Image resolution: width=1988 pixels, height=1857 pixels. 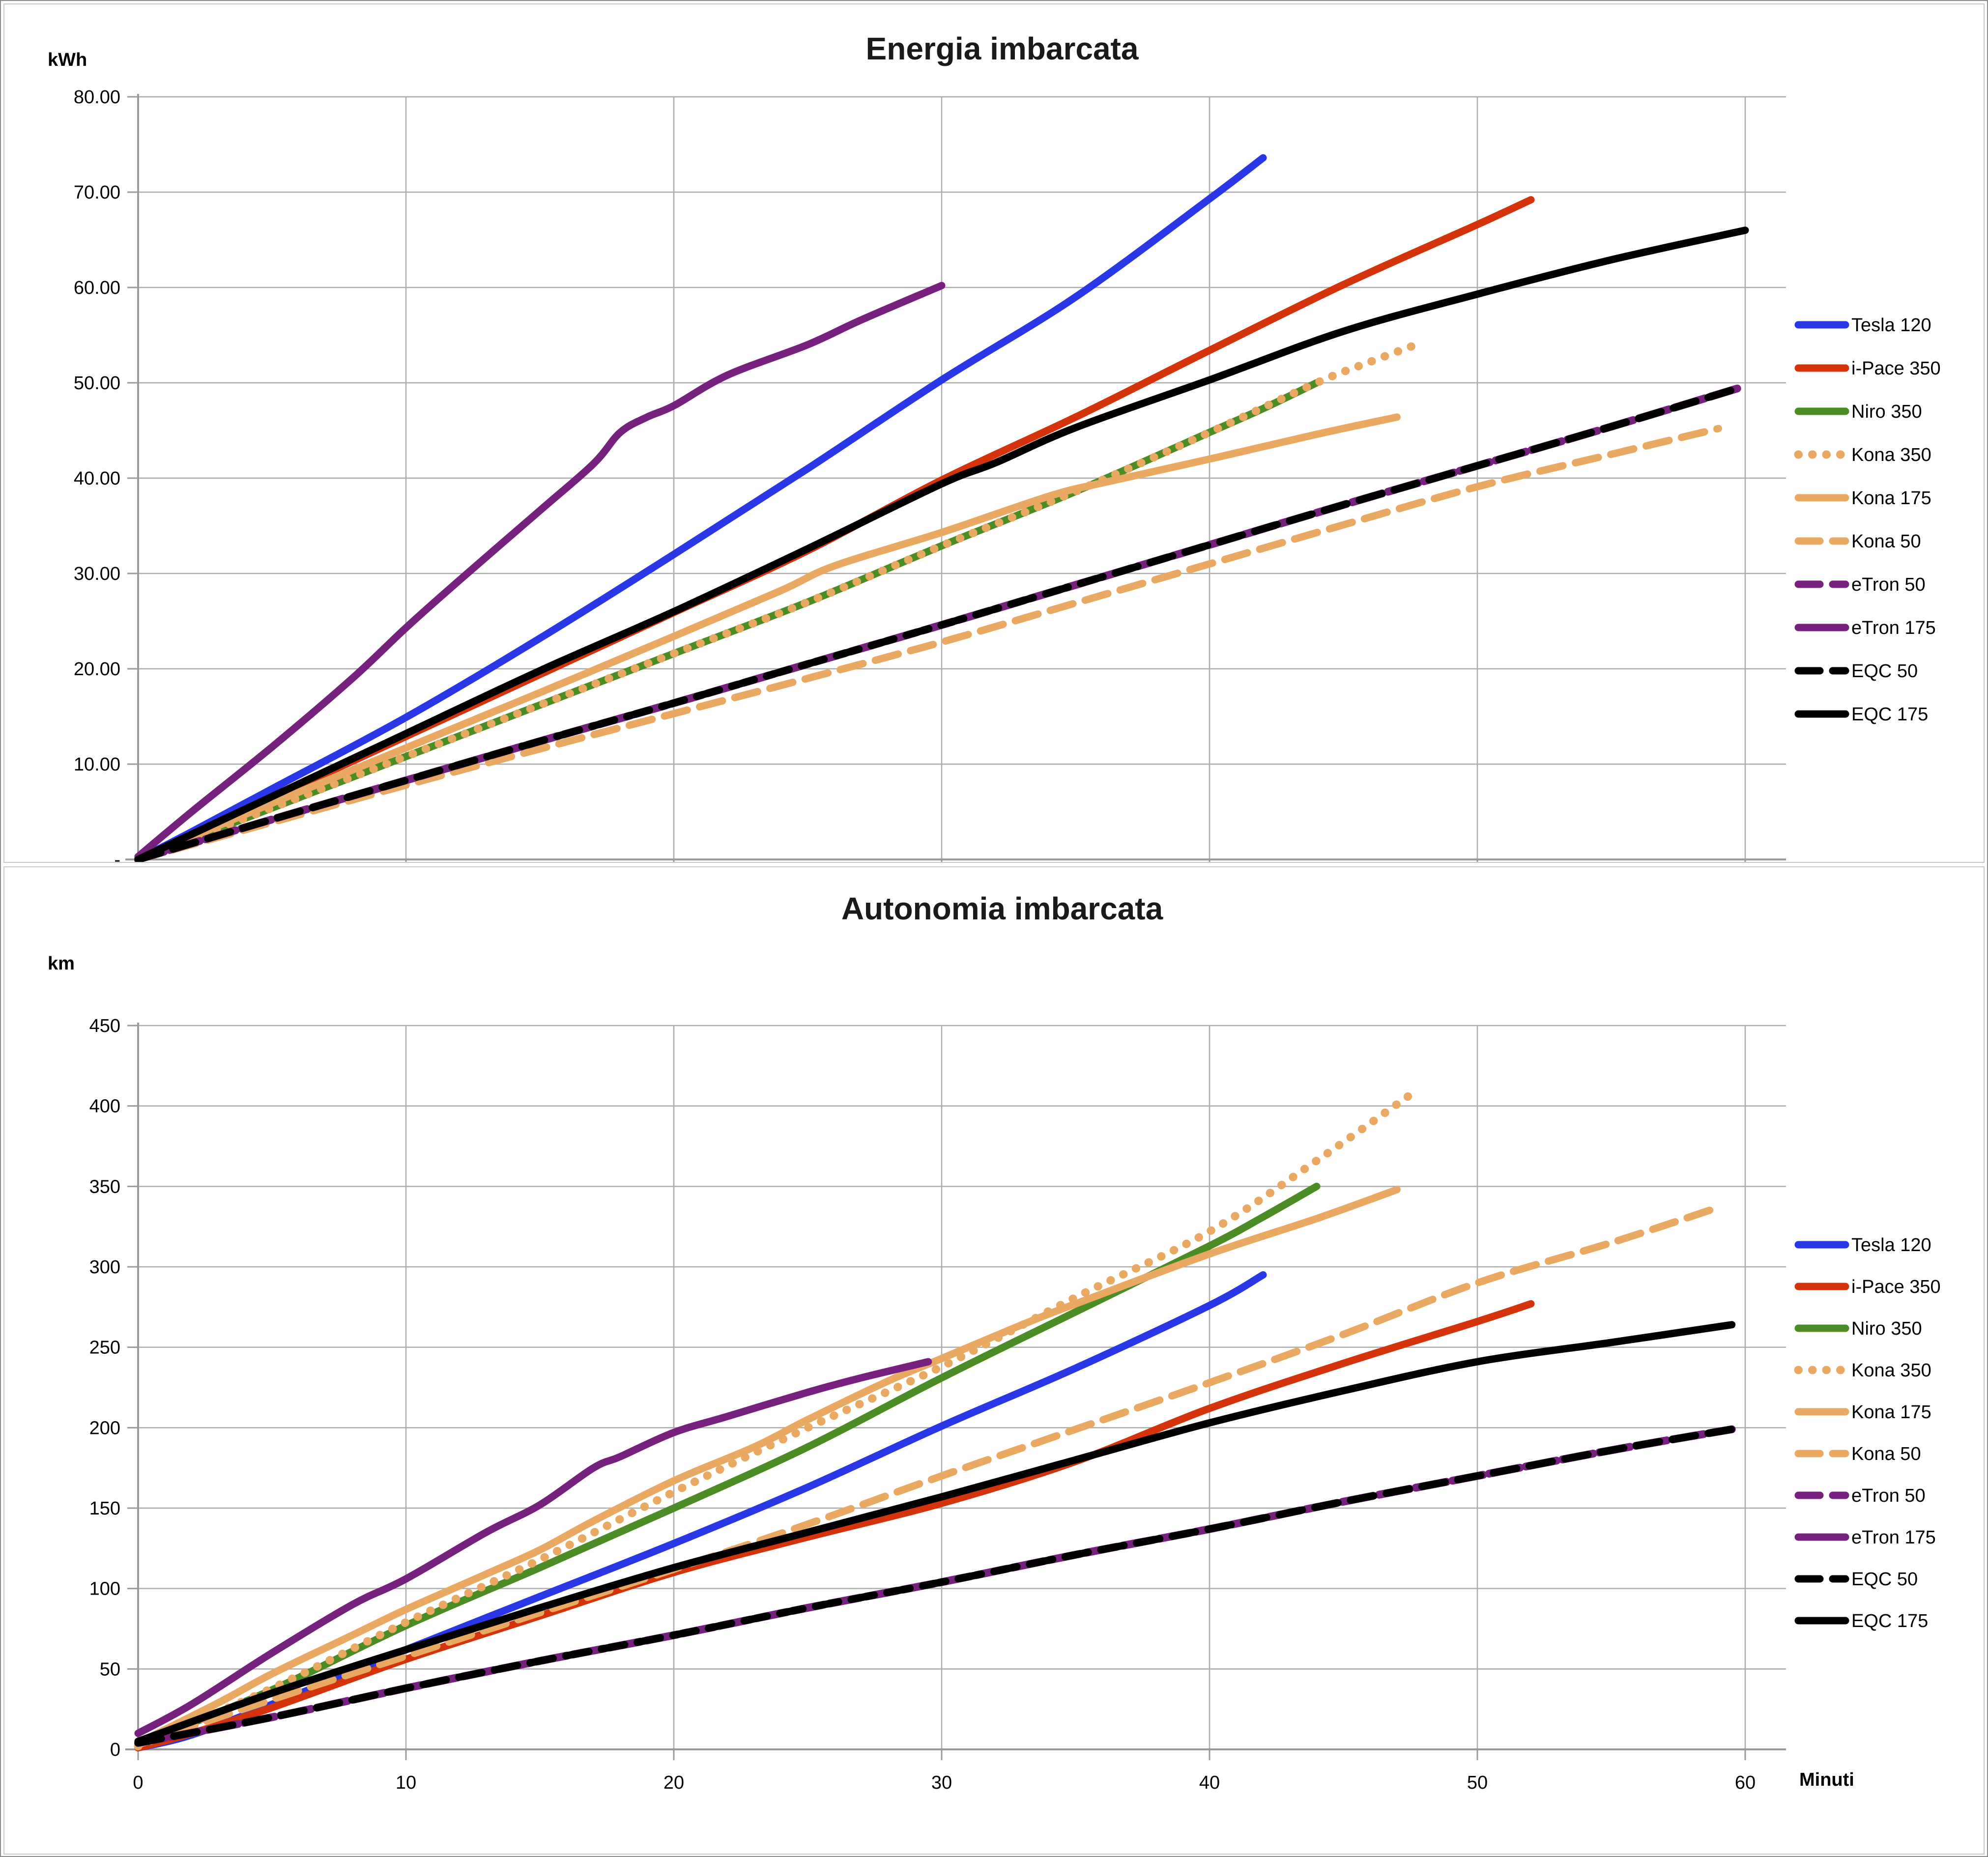 I want to click on y-tick-label: 0, so click(x=115, y=1750).